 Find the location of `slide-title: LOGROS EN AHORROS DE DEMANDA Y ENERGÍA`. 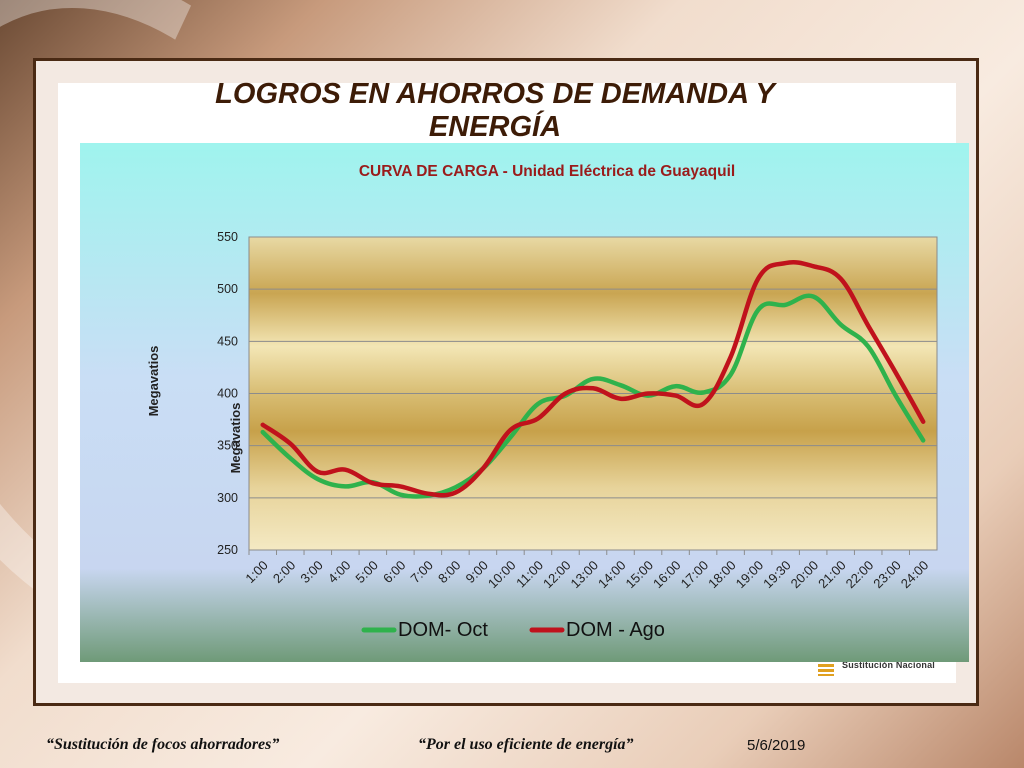

slide-title: LOGROS EN AHORROS DE DEMANDA Y ENERGÍA is located at coordinates (495, 110).